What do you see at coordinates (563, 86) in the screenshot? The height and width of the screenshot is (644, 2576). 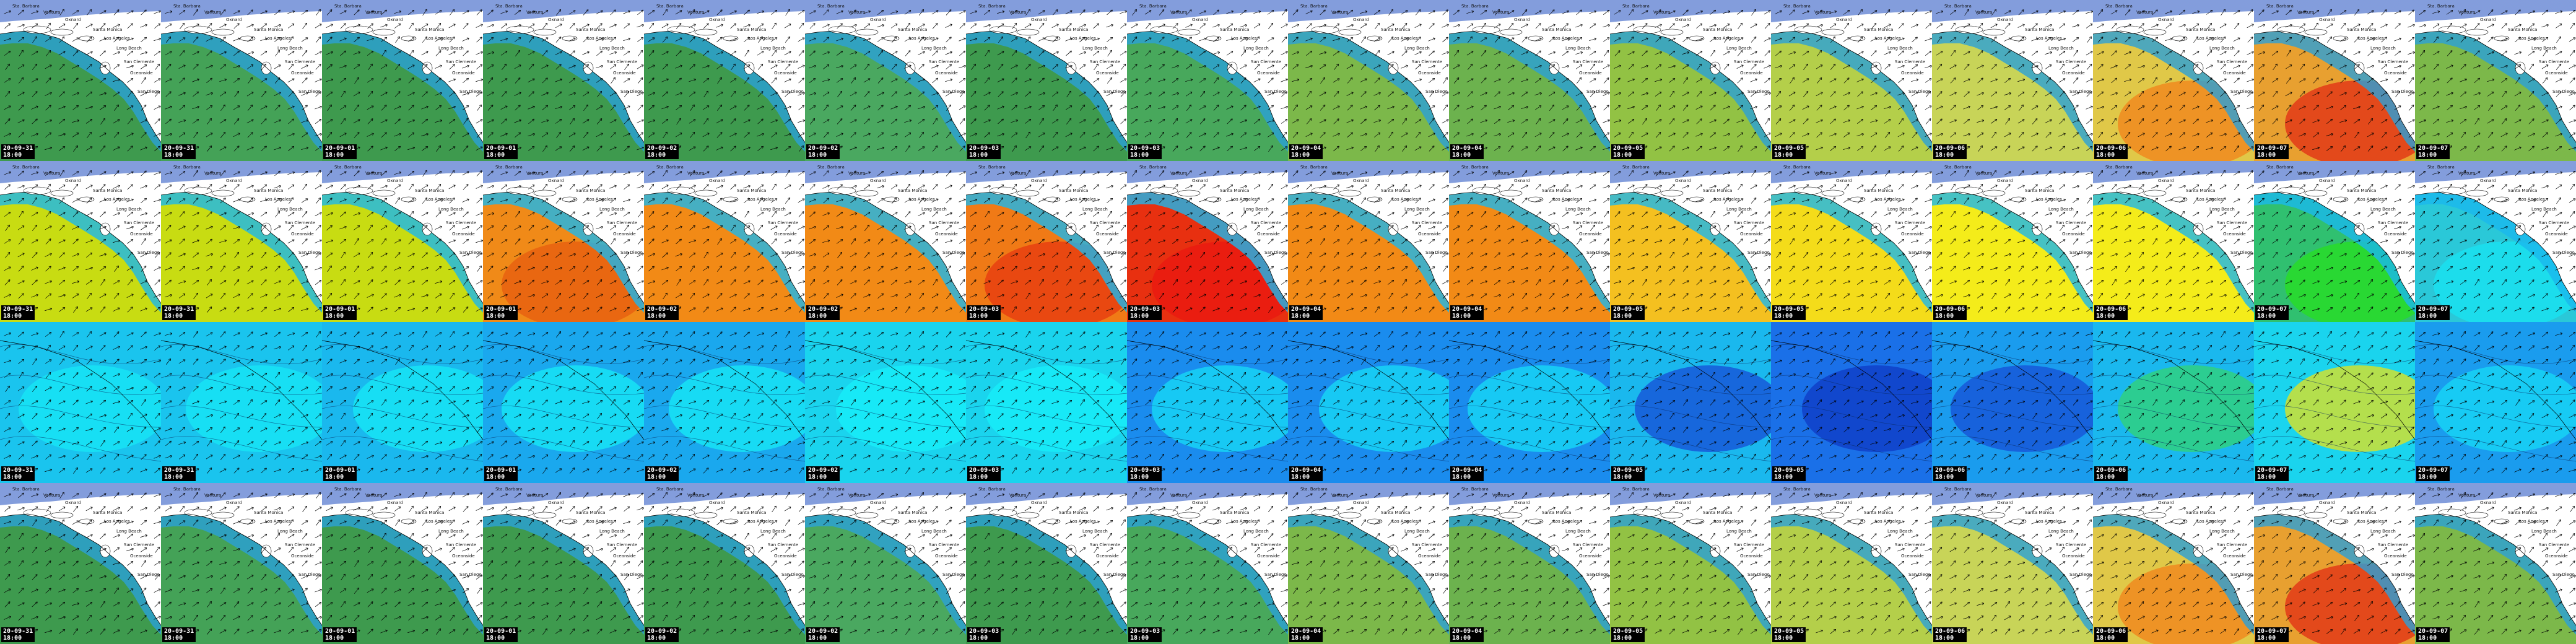 I see `coastline` at bounding box center [563, 86].